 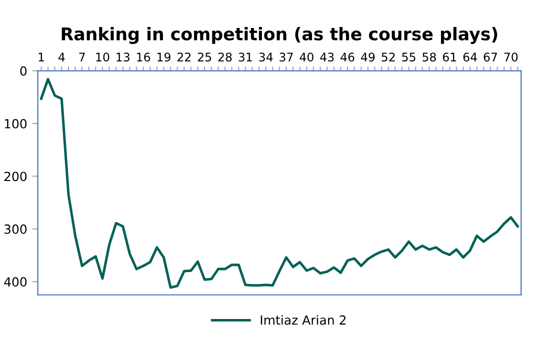 What do you see at coordinates (303, 320) in the screenshot?
I see `legend-label: Imtiaz Arian 2` at bounding box center [303, 320].